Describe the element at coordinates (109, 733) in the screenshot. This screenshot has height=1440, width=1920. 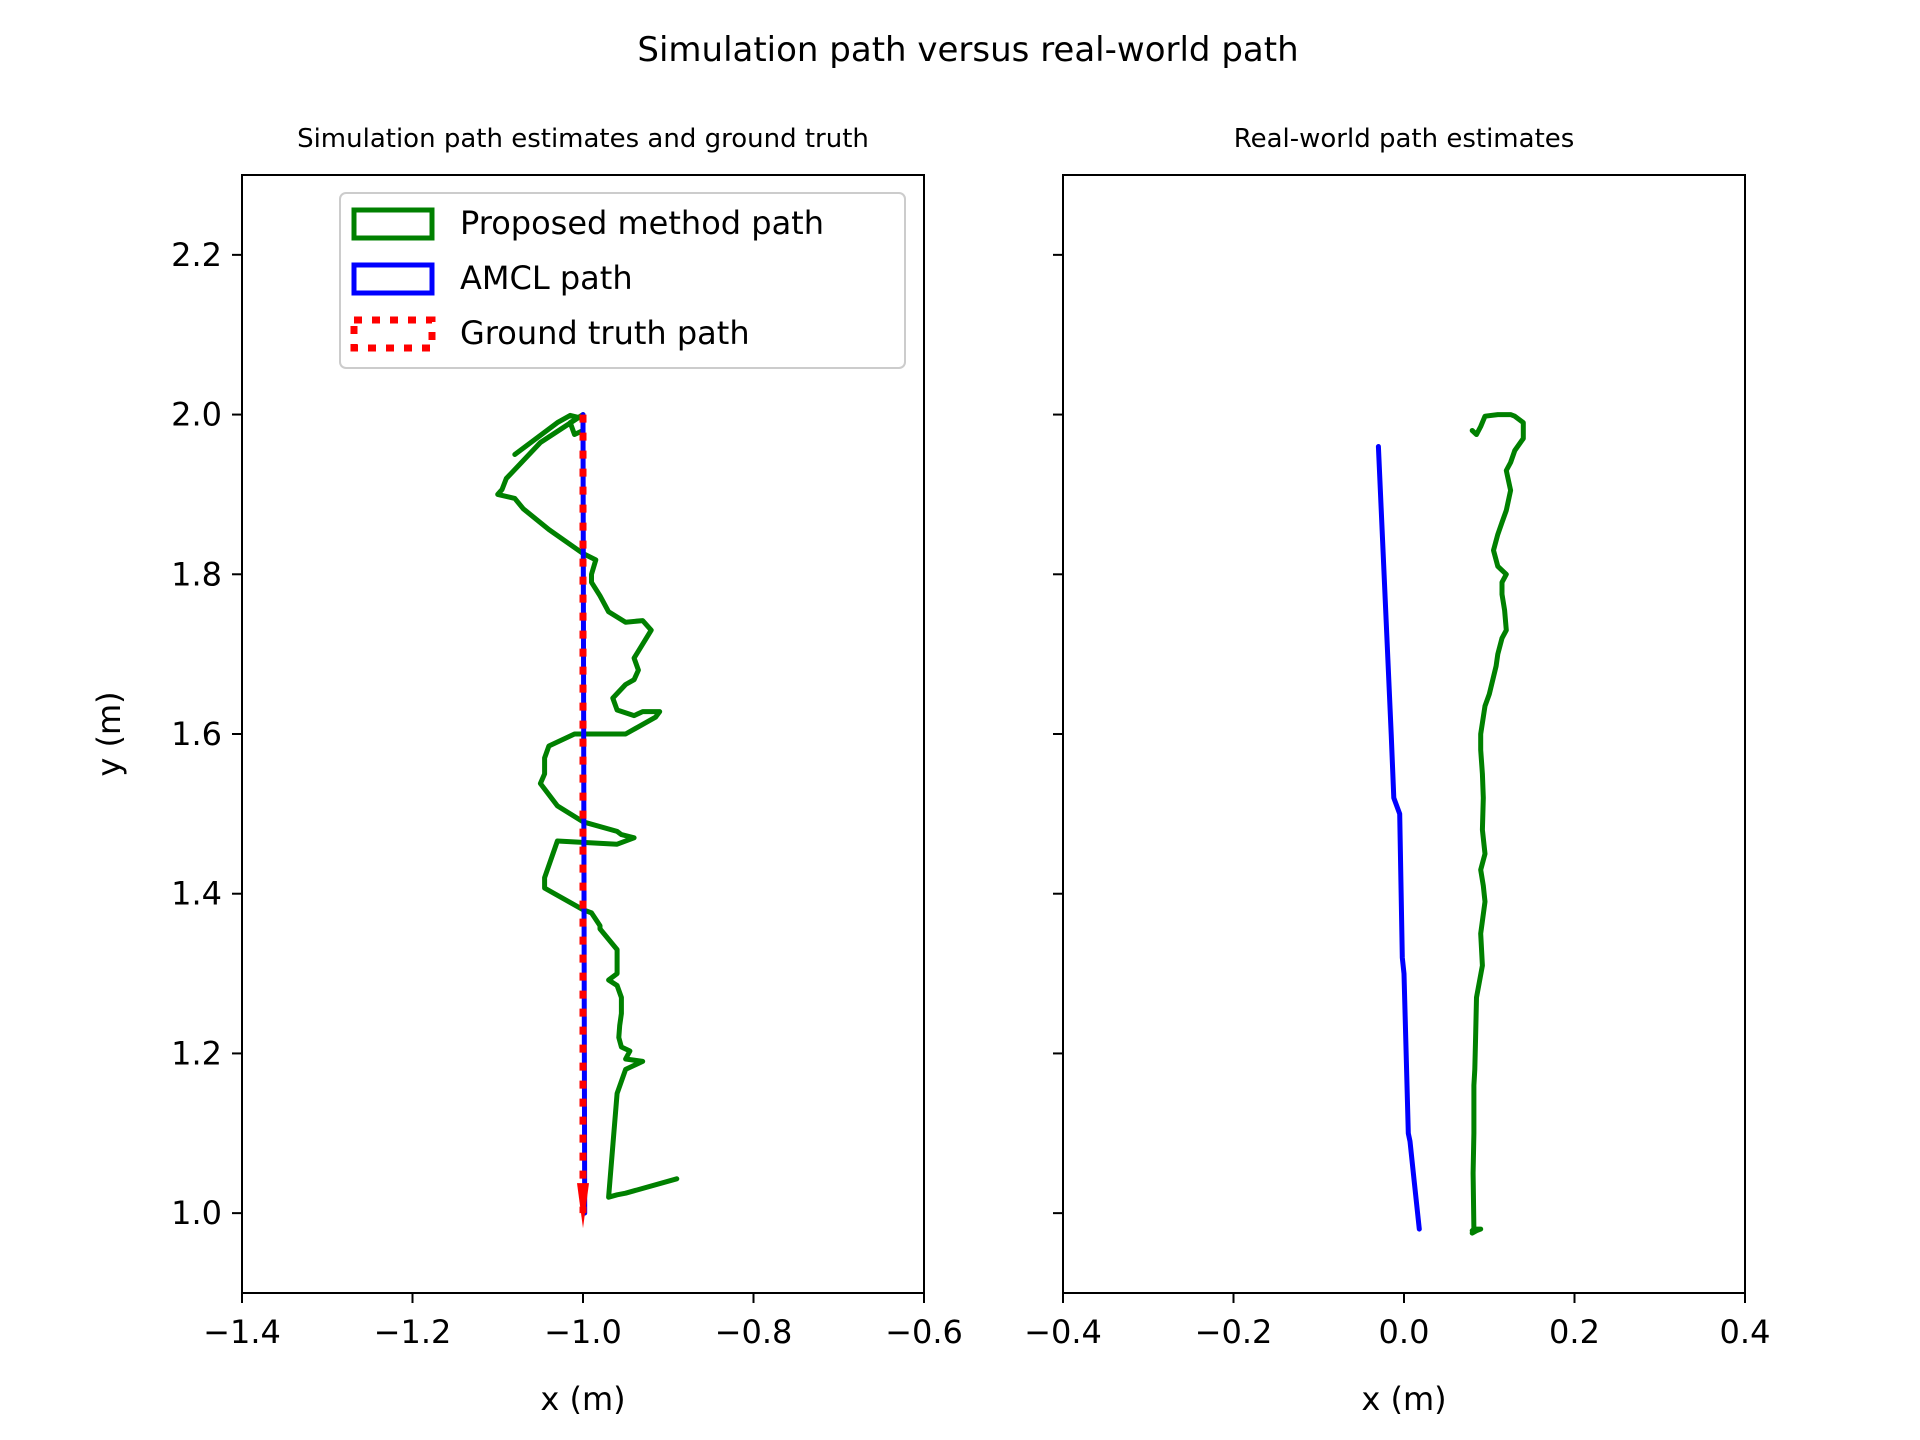
I see `simulation-y-axis-label: y (m)` at that location.